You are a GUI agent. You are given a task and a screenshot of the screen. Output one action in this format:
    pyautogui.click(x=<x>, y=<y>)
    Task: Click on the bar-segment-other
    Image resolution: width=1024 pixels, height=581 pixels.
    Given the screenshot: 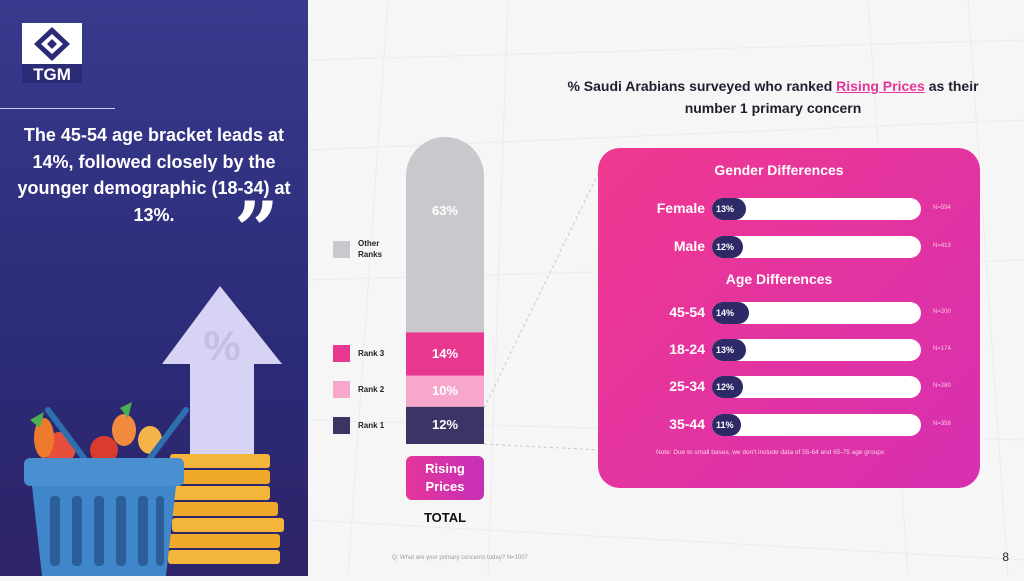 What is the action you would take?
    pyautogui.click(x=445, y=235)
    